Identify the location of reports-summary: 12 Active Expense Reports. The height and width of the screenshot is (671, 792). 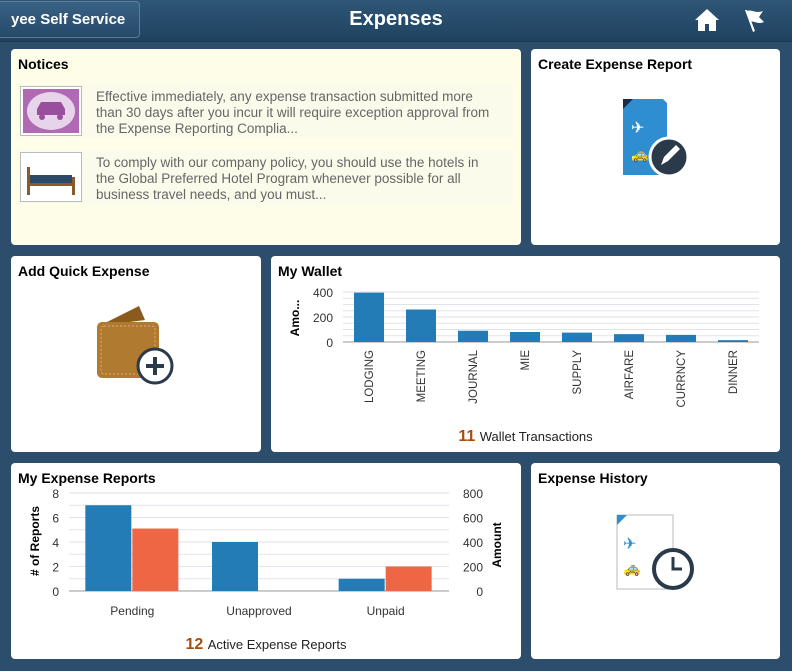
(266, 645).